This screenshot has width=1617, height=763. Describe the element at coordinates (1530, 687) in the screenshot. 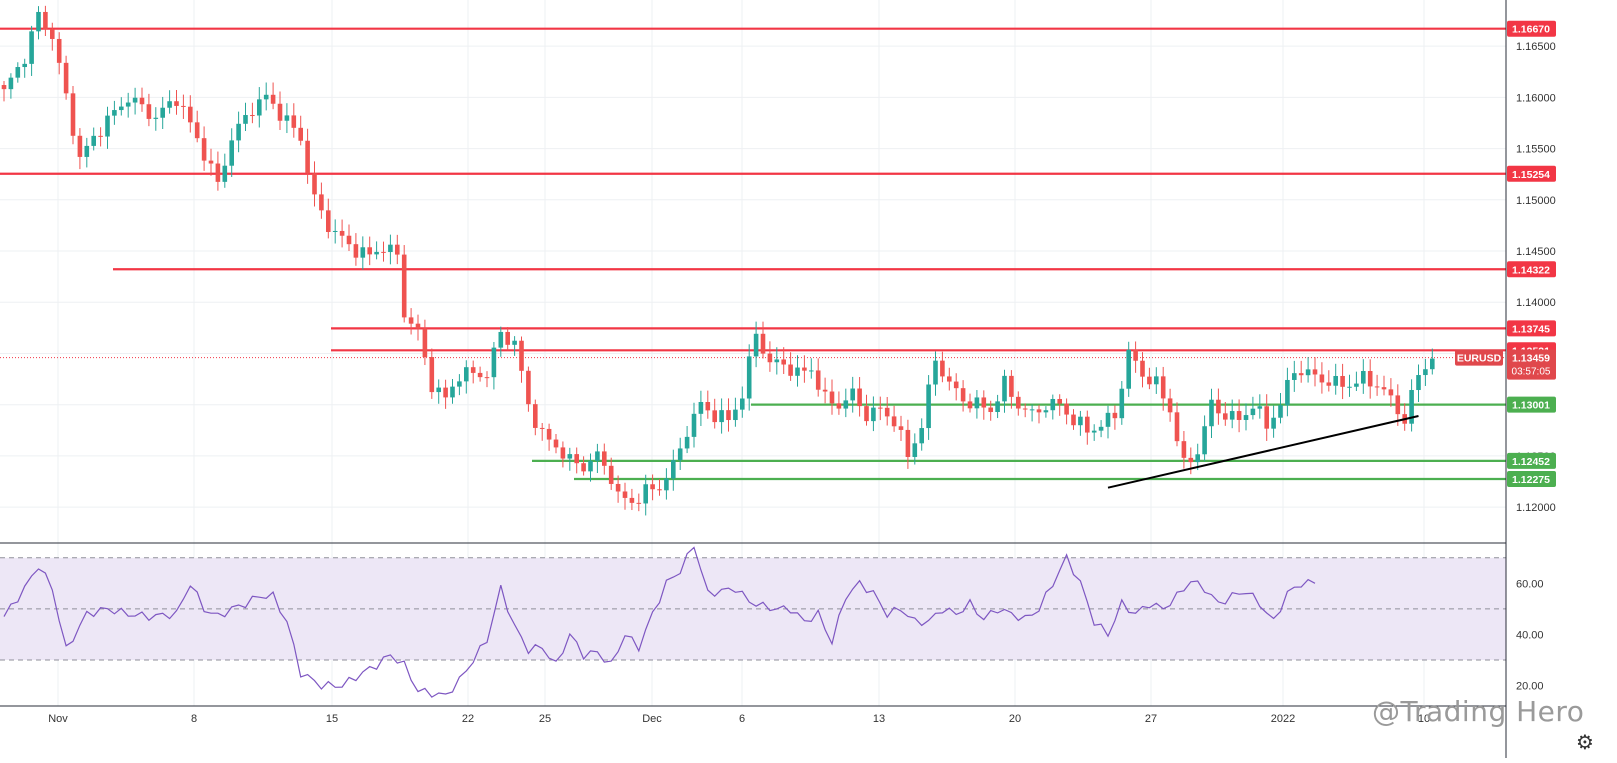

I see `rsi-y-tick-label: 20.00` at that location.